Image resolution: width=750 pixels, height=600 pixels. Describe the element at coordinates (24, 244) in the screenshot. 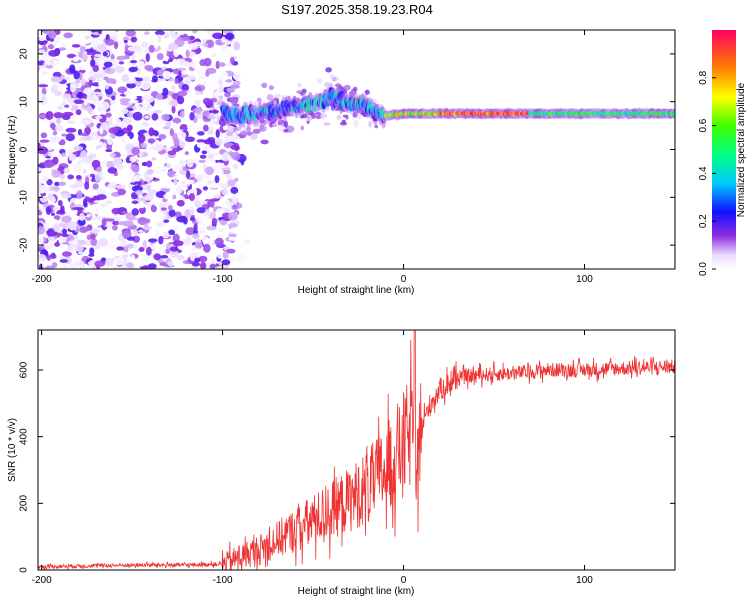

I see `y-tick-label: -20` at that location.